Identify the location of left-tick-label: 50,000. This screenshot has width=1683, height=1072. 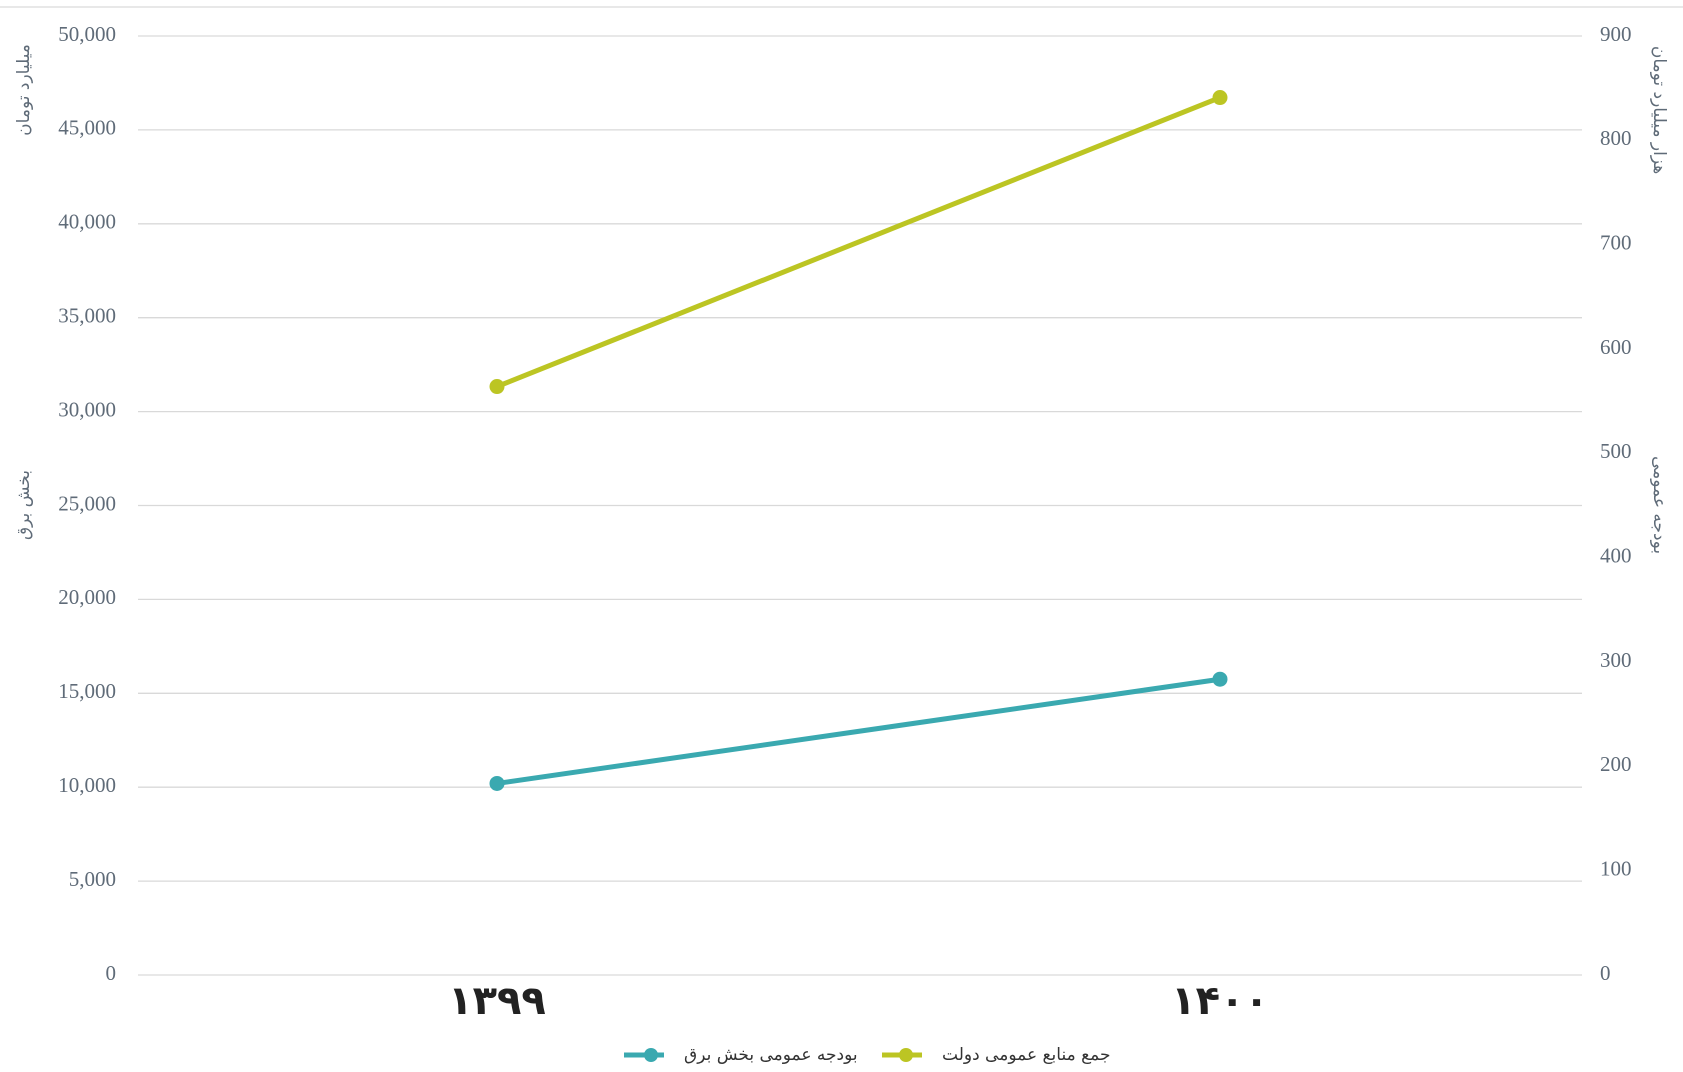
(87, 34).